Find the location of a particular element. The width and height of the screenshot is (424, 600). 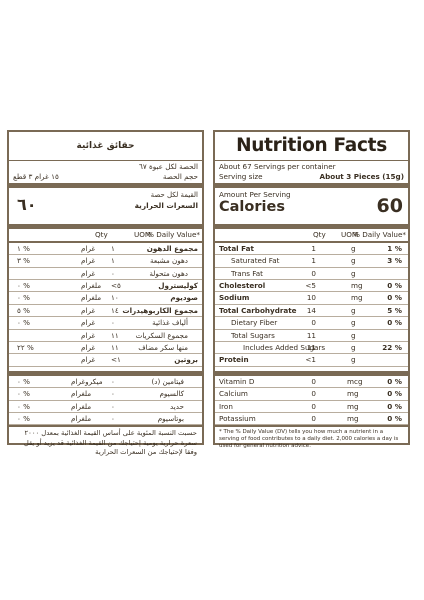

nutrient-name: ألياف غذائية is located at coordinates (170, 323).